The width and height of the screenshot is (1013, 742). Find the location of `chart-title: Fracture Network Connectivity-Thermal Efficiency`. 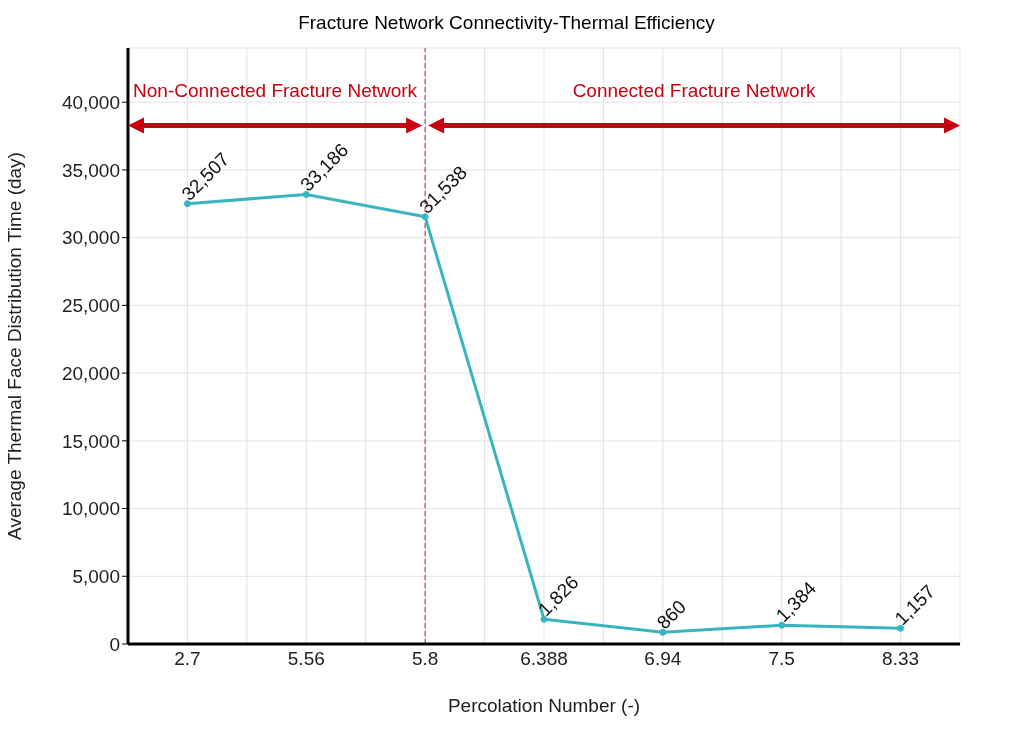

chart-title: Fracture Network Connectivity-Thermal Efficiency is located at coordinates (506, 23).